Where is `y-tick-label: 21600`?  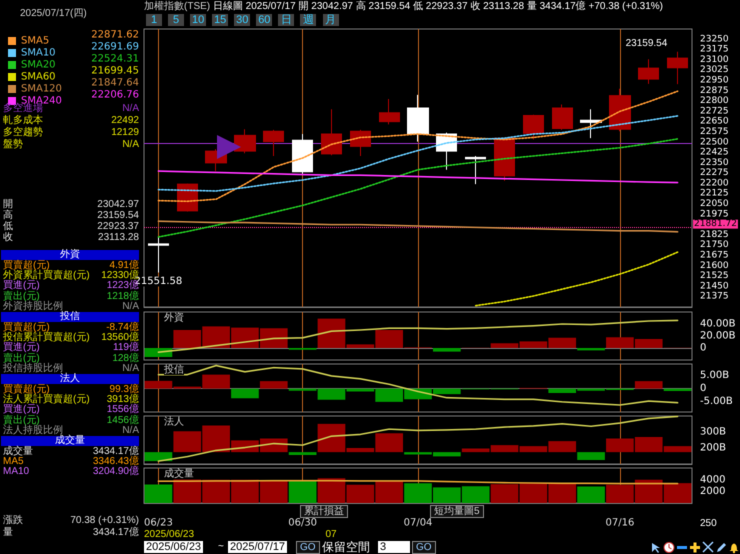
y-tick-label: 21600 is located at coordinates (714, 265).